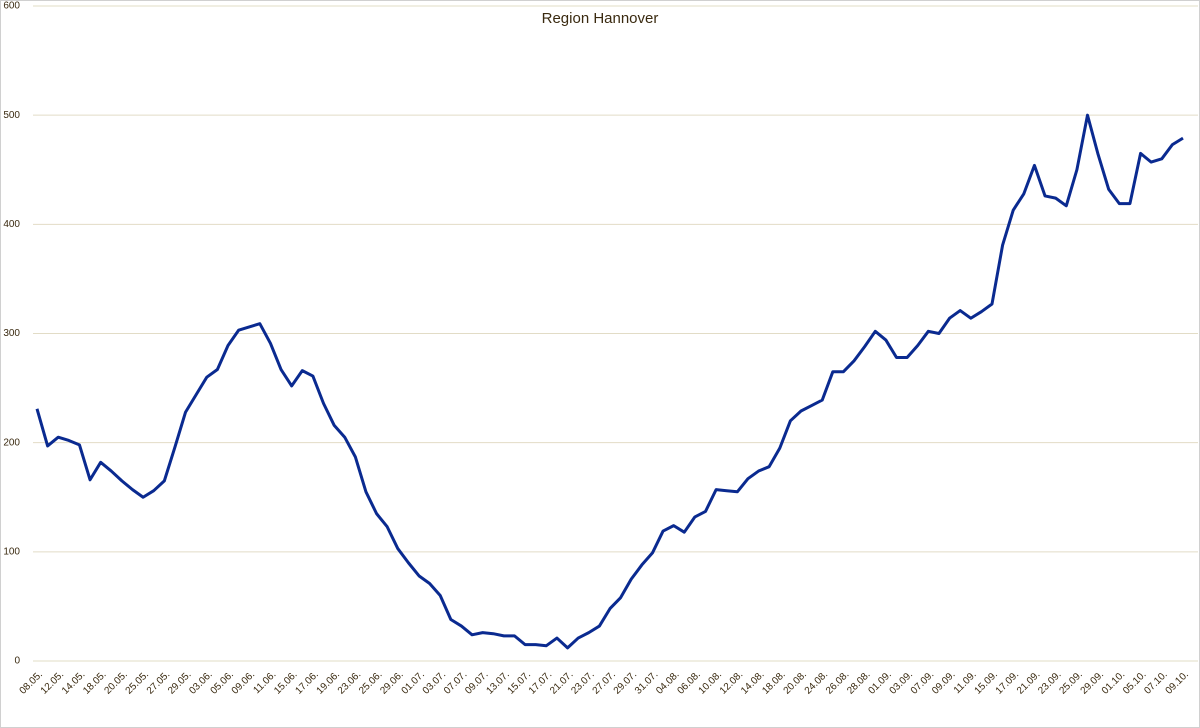  What do you see at coordinates (17, 661) in the screenshot?
I see `y-tick-label: 0` at bounding box center [17, 661].